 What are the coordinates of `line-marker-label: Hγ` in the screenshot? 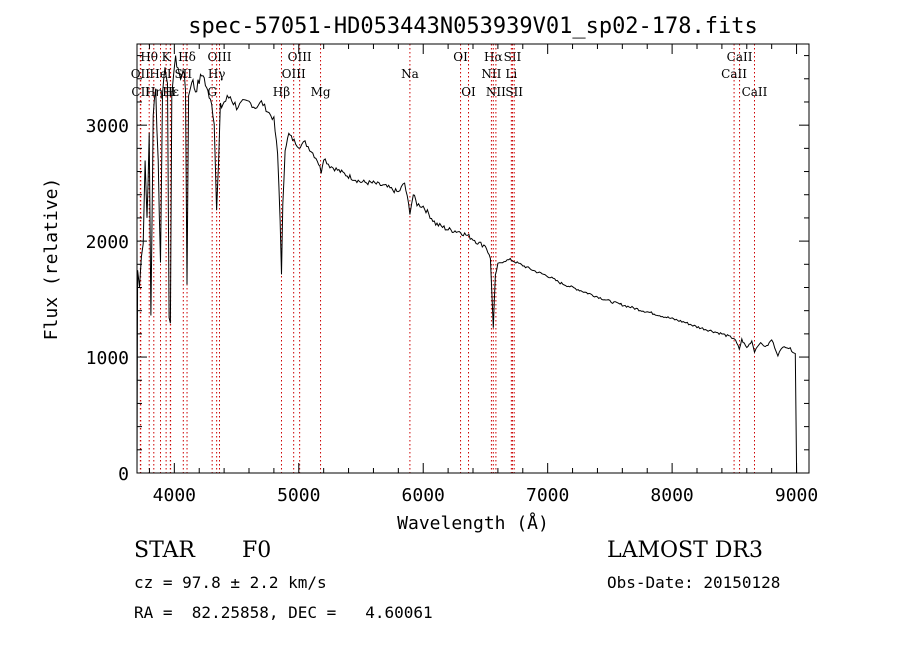 It's located at (217, 74).